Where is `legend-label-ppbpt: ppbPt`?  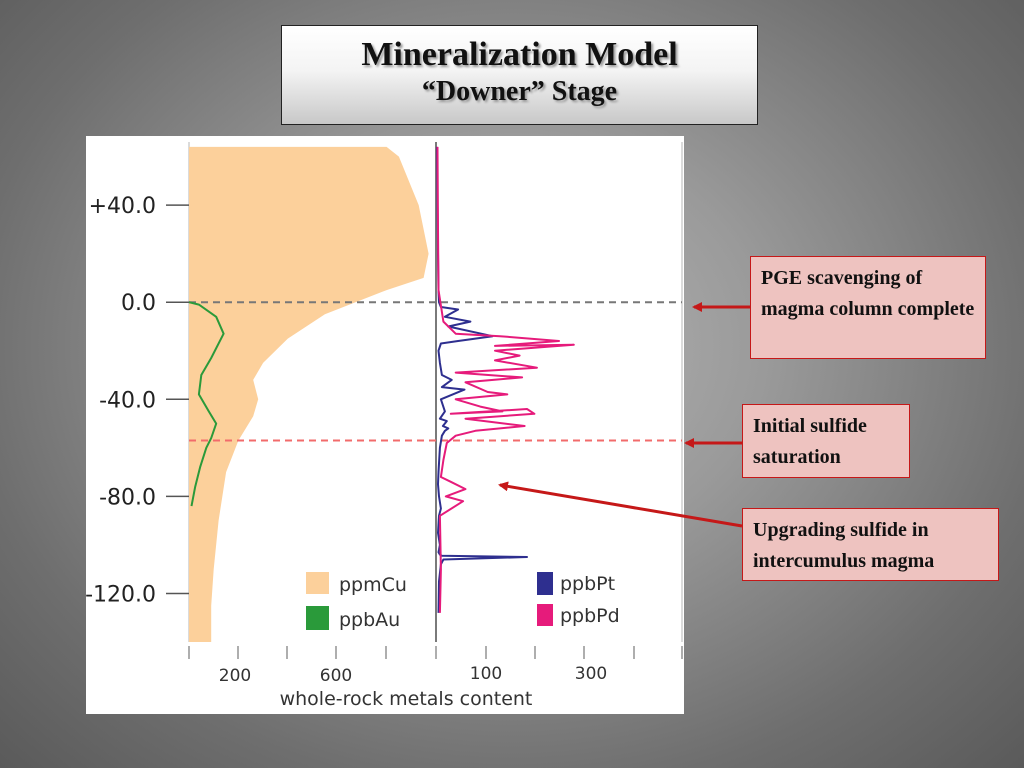
legend-label-ppbpt: ppbPt is located at coordinates (587, 584).